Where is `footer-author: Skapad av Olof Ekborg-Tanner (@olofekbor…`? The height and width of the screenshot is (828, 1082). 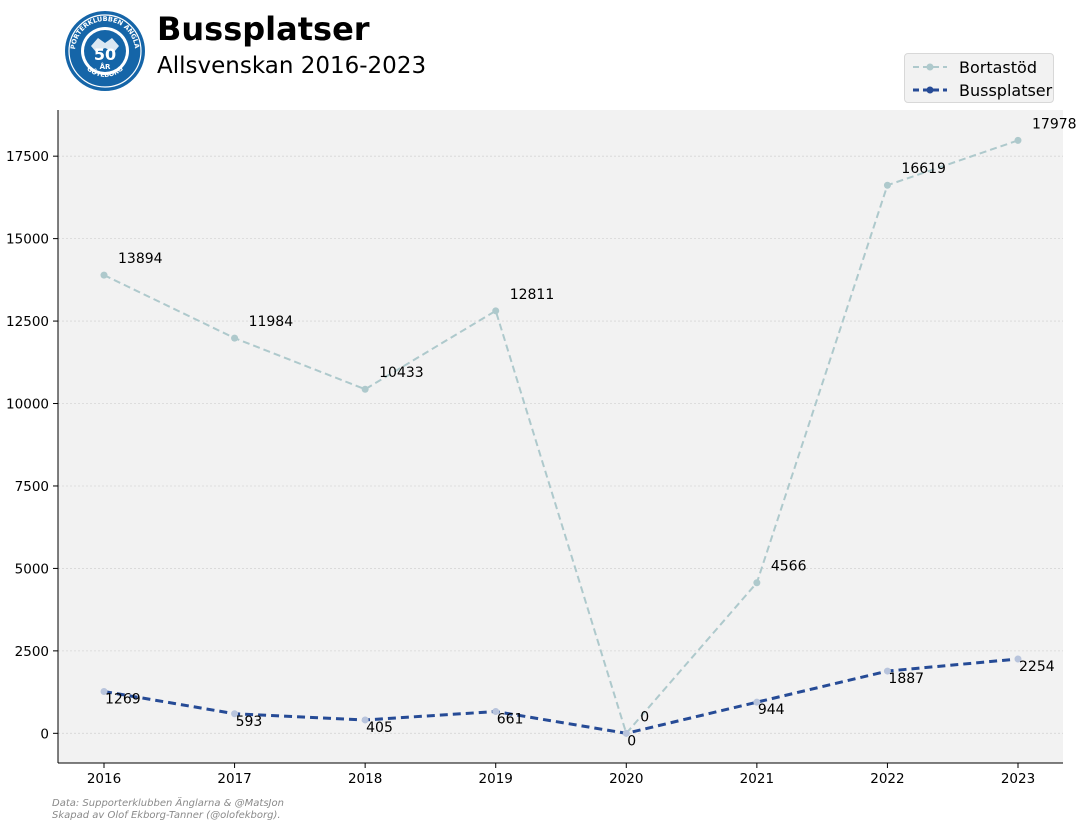 footer-author: Skapad av Olof Ekborg-Tanner (@olofekbor… is located at coordinates (166, 815).